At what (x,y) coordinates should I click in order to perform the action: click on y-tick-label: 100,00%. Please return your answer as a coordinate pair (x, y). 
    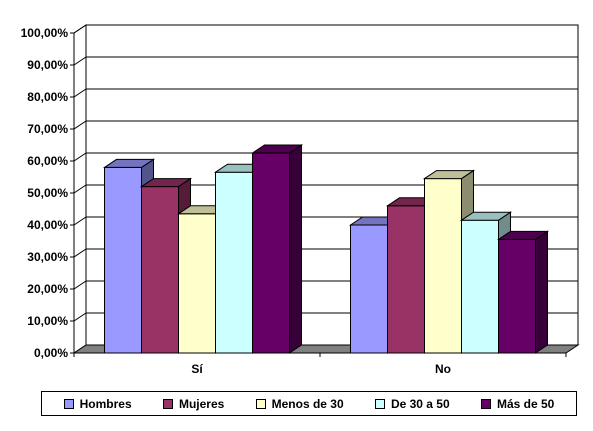
    Looking at the image, I should click on (45, 33).